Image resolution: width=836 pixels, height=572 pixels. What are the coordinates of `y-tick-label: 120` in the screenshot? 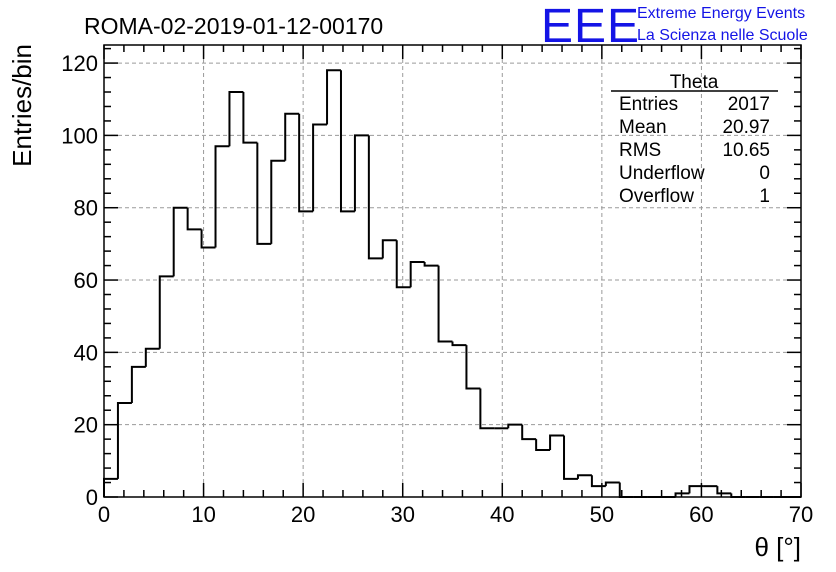 It's located at (79, 63).